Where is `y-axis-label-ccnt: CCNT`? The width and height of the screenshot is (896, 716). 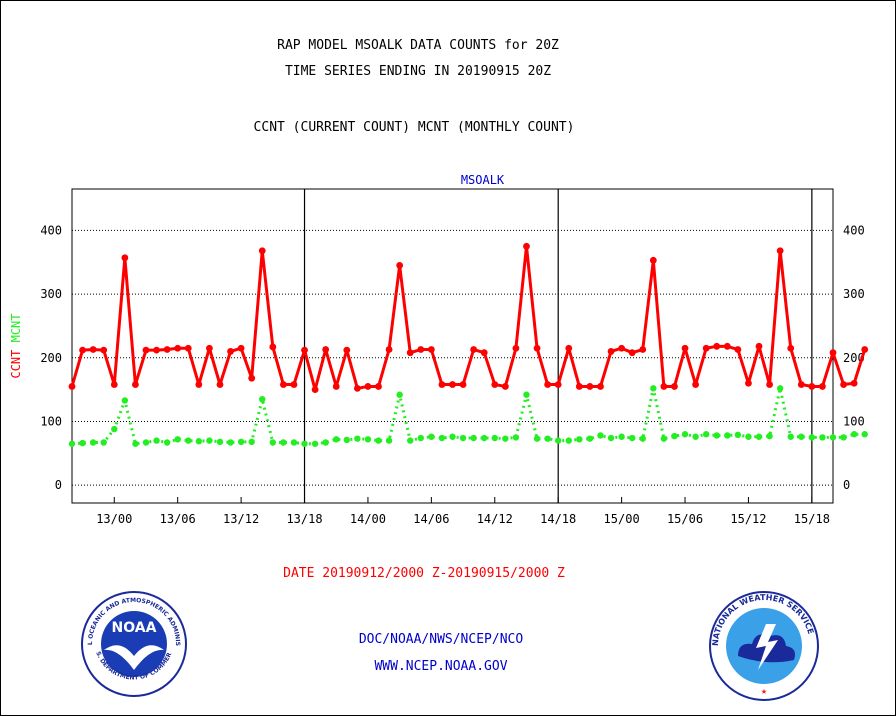 y-axis-label-ccnt: CCNT is located at coordinates (16, 360).